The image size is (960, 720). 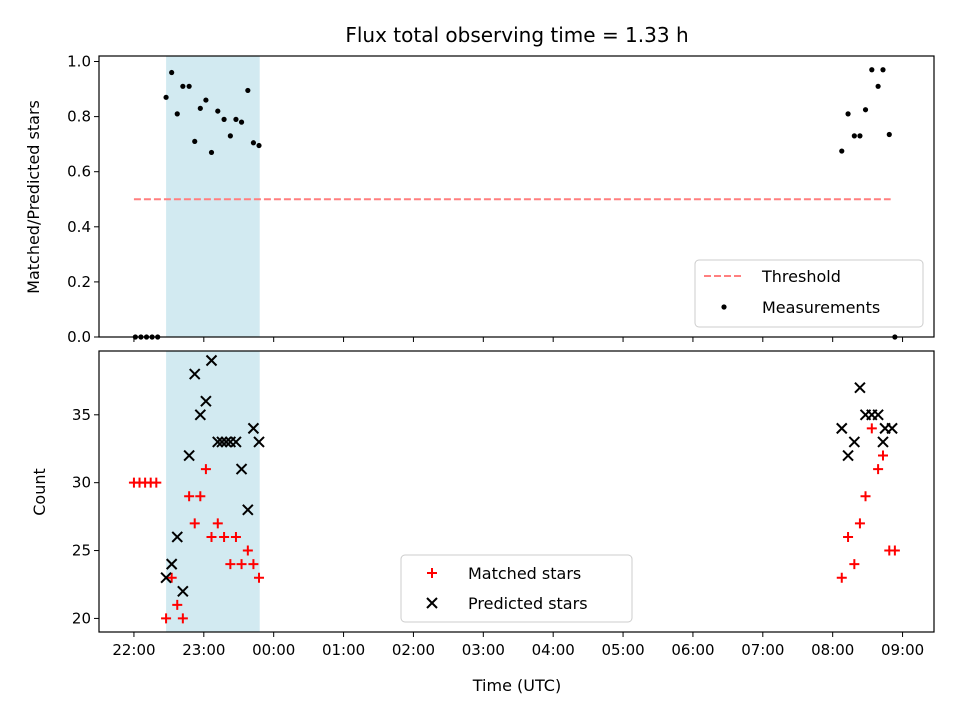 I want to click on bottom-legend-box, so click(x=516, y=588).